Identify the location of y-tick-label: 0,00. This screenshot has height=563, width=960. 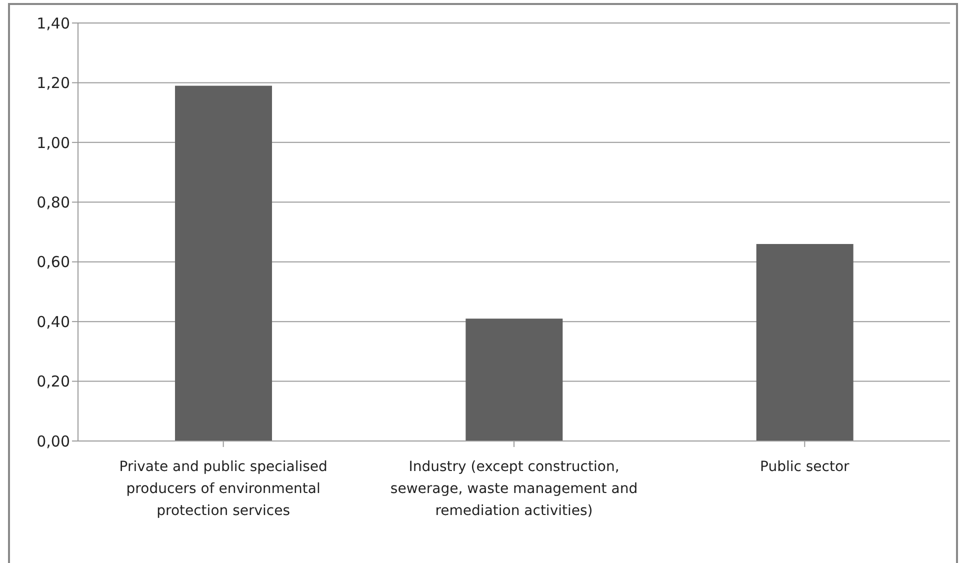
(53, 441).